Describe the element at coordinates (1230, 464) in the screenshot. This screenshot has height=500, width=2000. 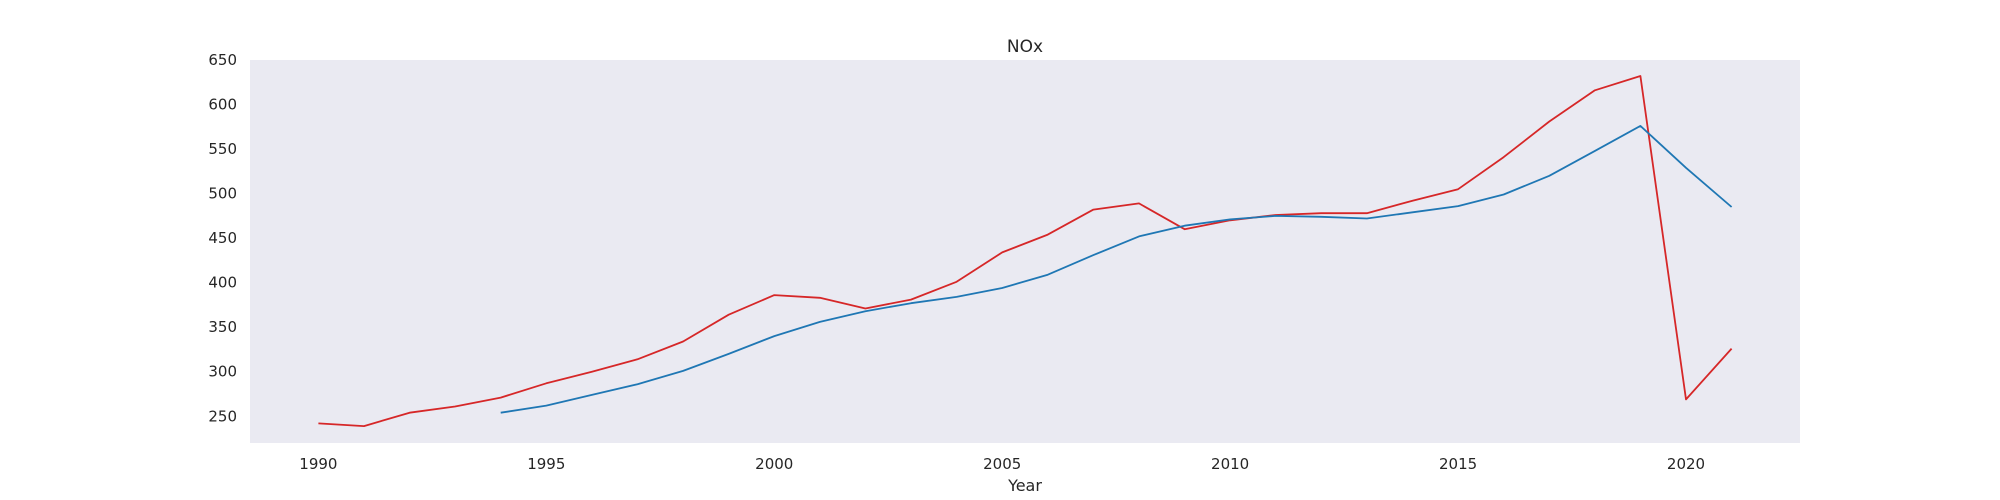
I see `x-tick-label: 2010` at that location.